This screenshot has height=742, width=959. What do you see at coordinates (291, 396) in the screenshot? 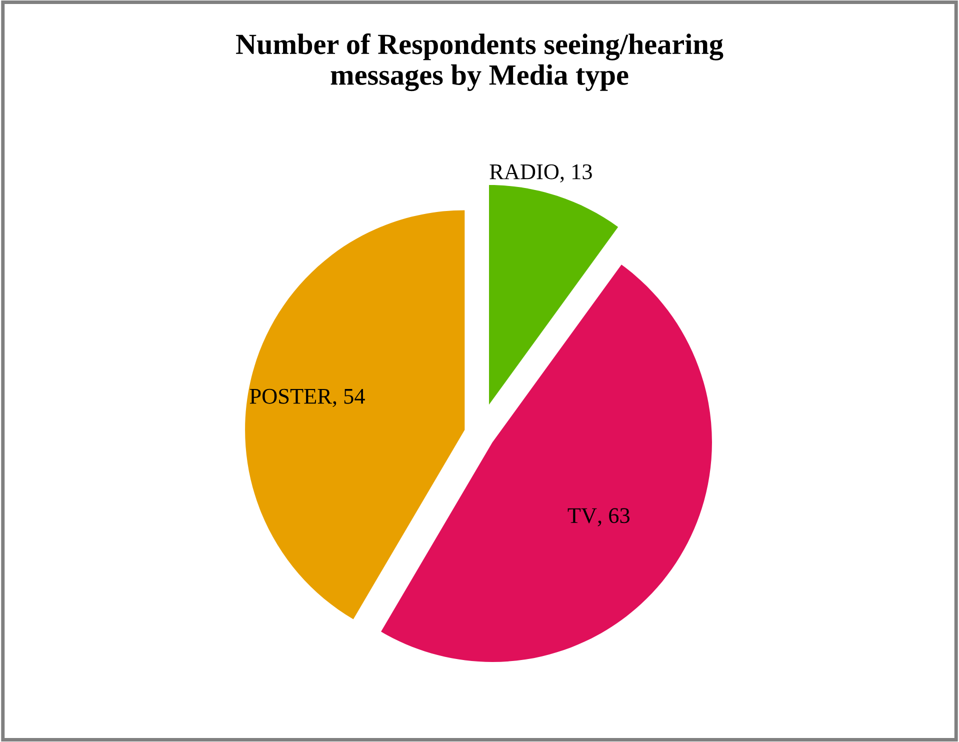
I see `slice-label: POSTER` at bounding box center [291, 396].